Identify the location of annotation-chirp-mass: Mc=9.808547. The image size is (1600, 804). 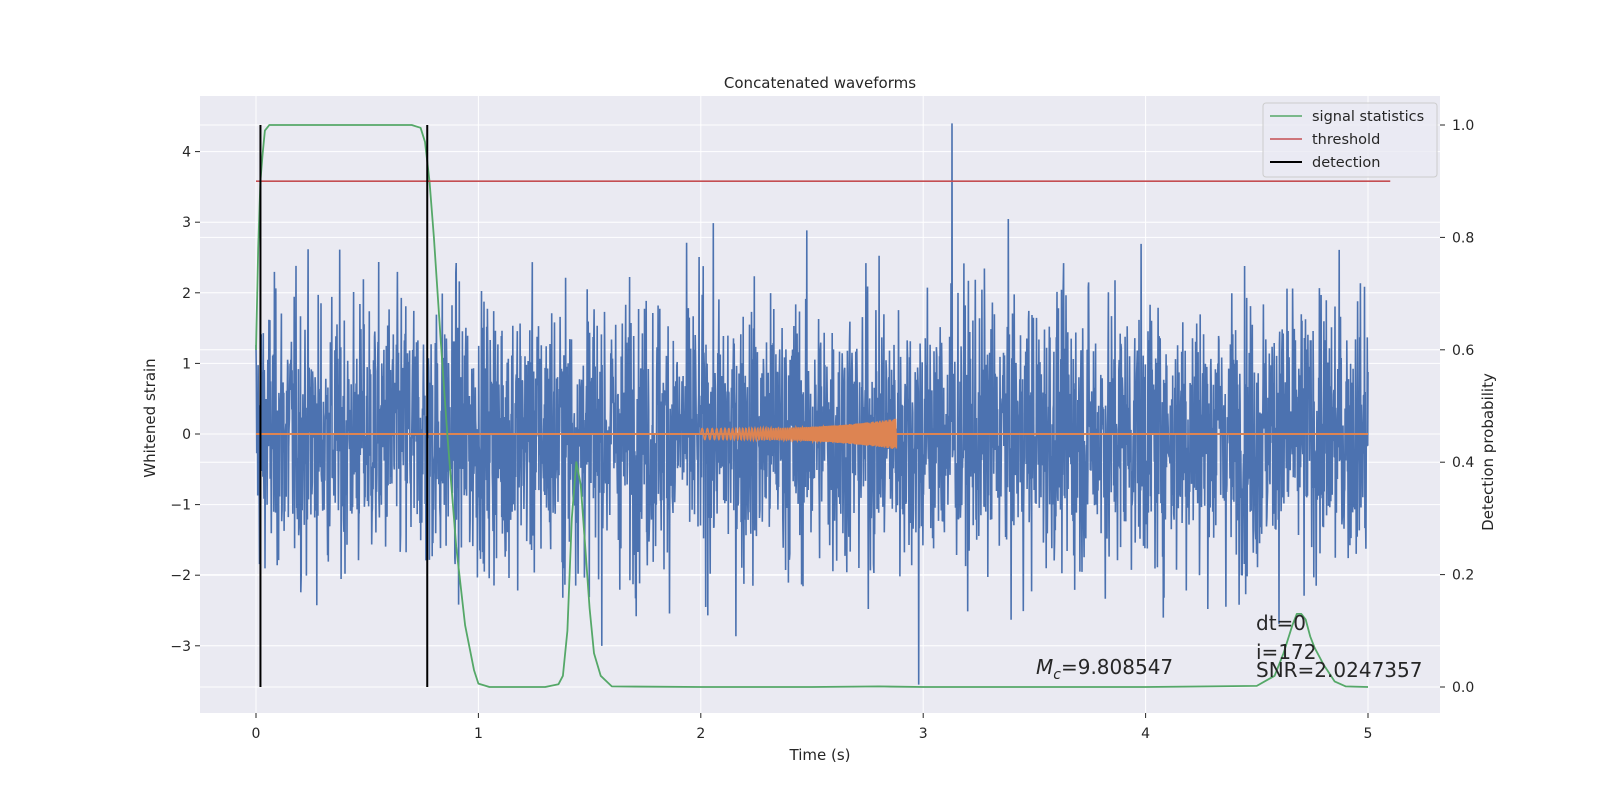
(1104, 669).